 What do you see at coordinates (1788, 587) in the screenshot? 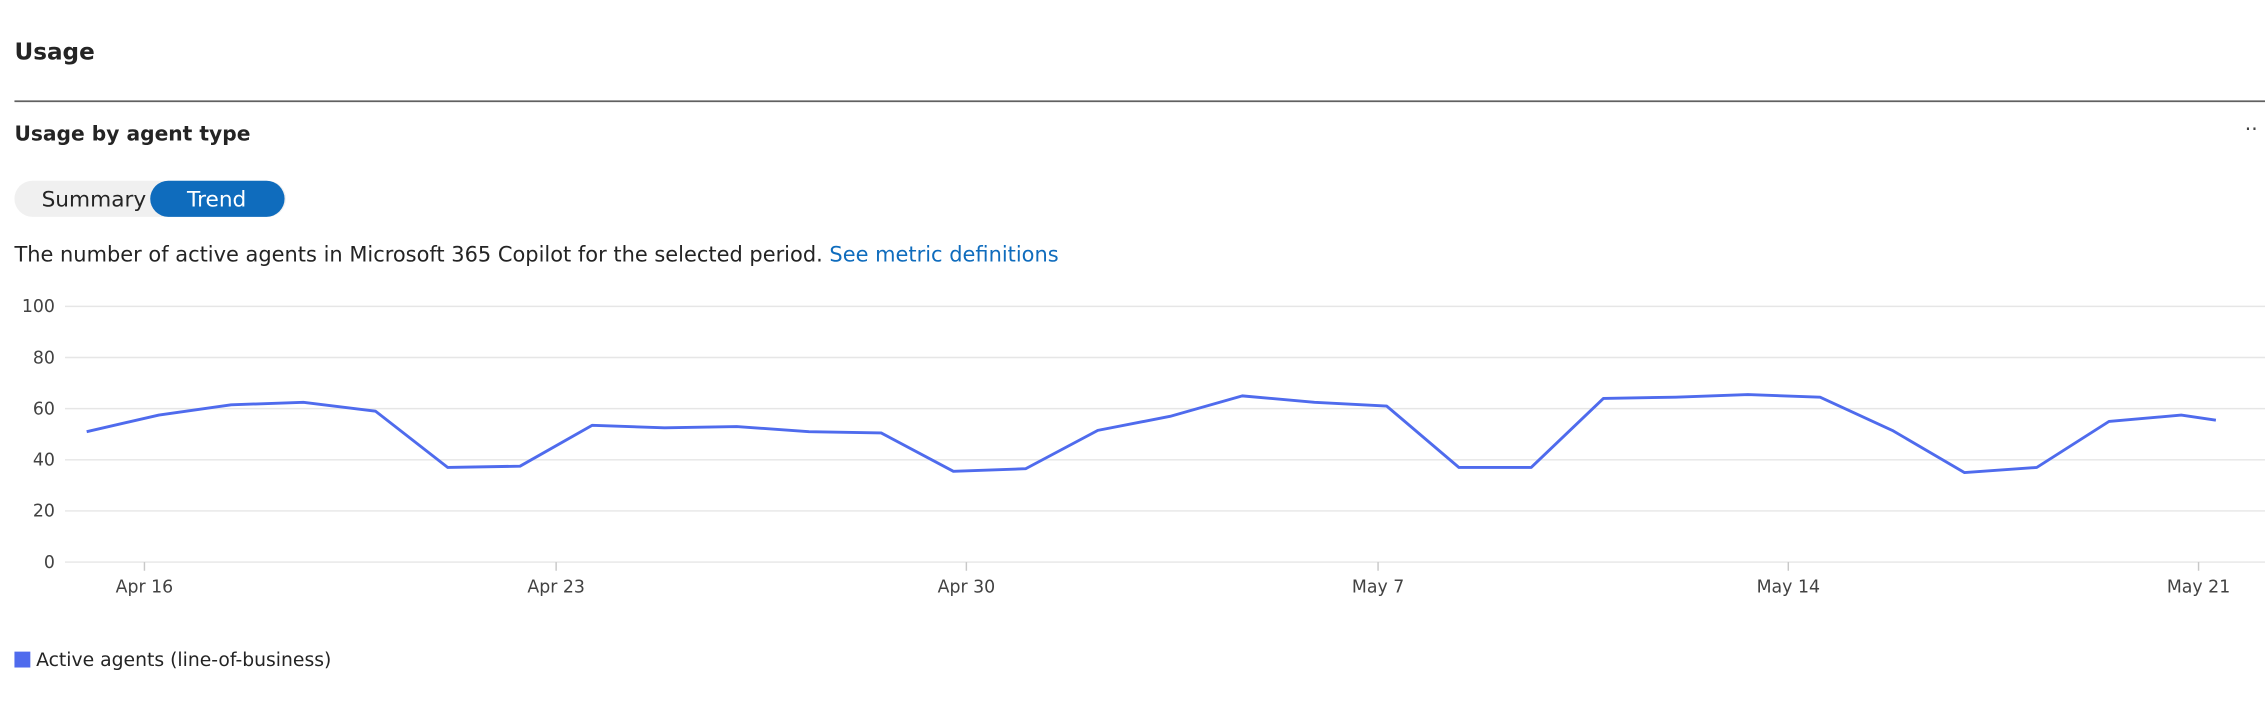
I see `x-tick-label: May 14` at bounding box center [1788, 587].